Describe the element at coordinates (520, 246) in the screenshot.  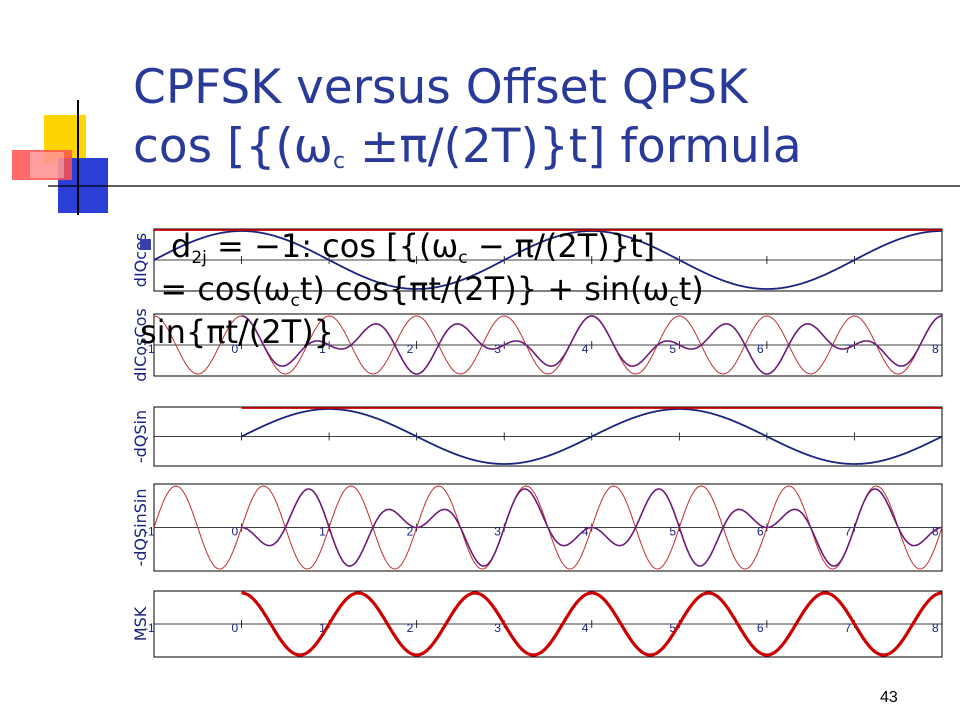
I see `bullet-line-1: d2j = −1: cos [{(ωc − π/(2T)}t]` at that location.